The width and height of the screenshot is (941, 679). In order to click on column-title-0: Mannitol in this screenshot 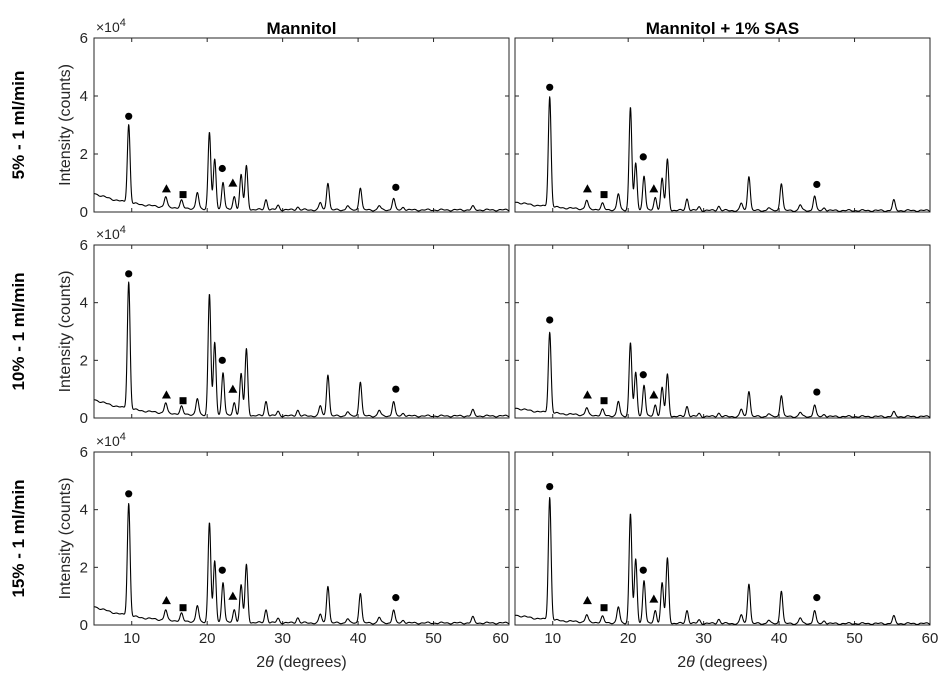, I will do `click(302, 28)`.